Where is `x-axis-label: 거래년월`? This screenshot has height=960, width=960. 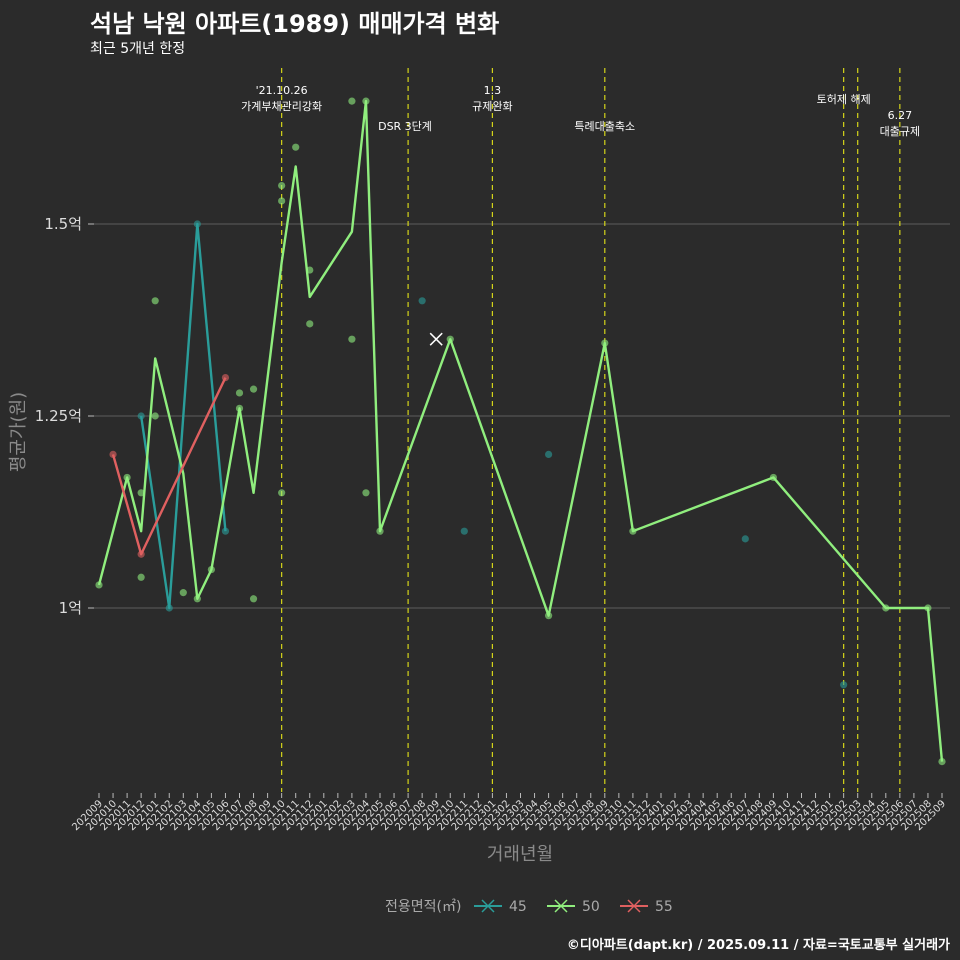
x-axis-label: 거래년월 is located at coordinates (520, 854).